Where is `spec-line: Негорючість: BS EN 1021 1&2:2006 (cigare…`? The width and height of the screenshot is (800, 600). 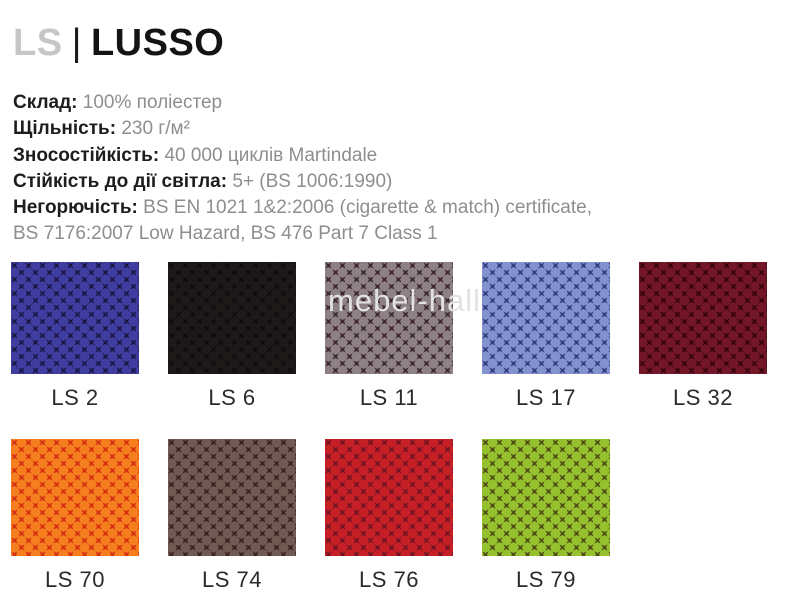
spec-line: Негорючість: BS EN 1021 1&2:2006 (cigare… is located at coordinates (302, 208).